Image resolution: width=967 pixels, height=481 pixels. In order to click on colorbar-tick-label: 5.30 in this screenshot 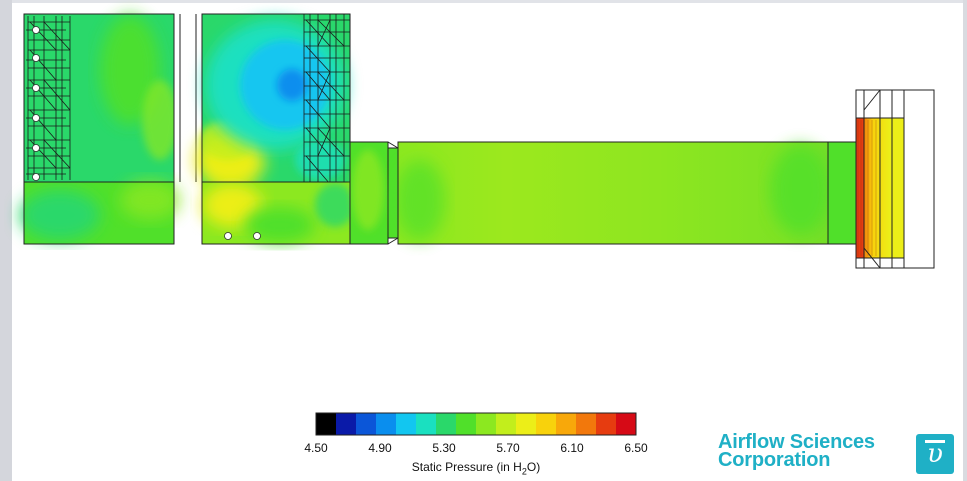, I will do `click(444, 448)`.